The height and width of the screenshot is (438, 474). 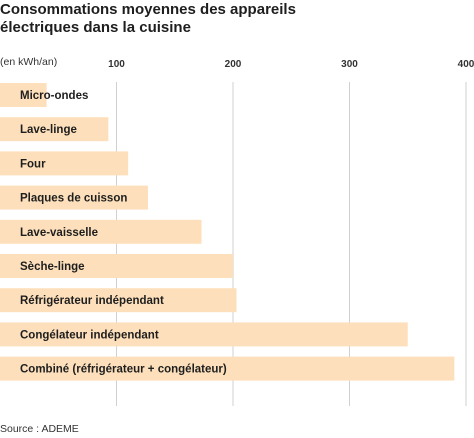 What do you see at coordinates (233, 64) in the screenshot?
I see `x-tick-label-200: 200` at bounding box center [233, 64].